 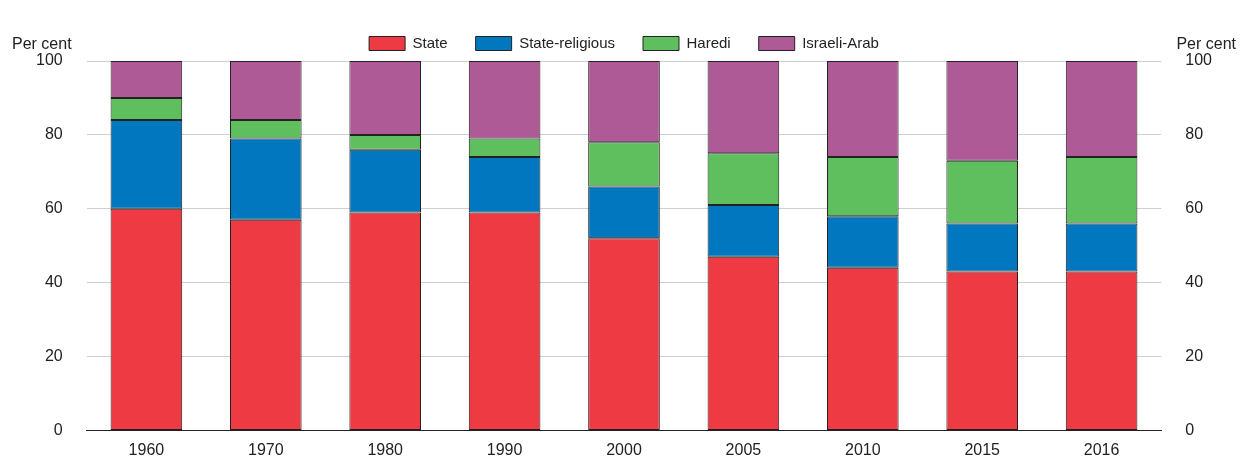 I want to click on y2-tick-label: 40, so click(x=1194, y=282).